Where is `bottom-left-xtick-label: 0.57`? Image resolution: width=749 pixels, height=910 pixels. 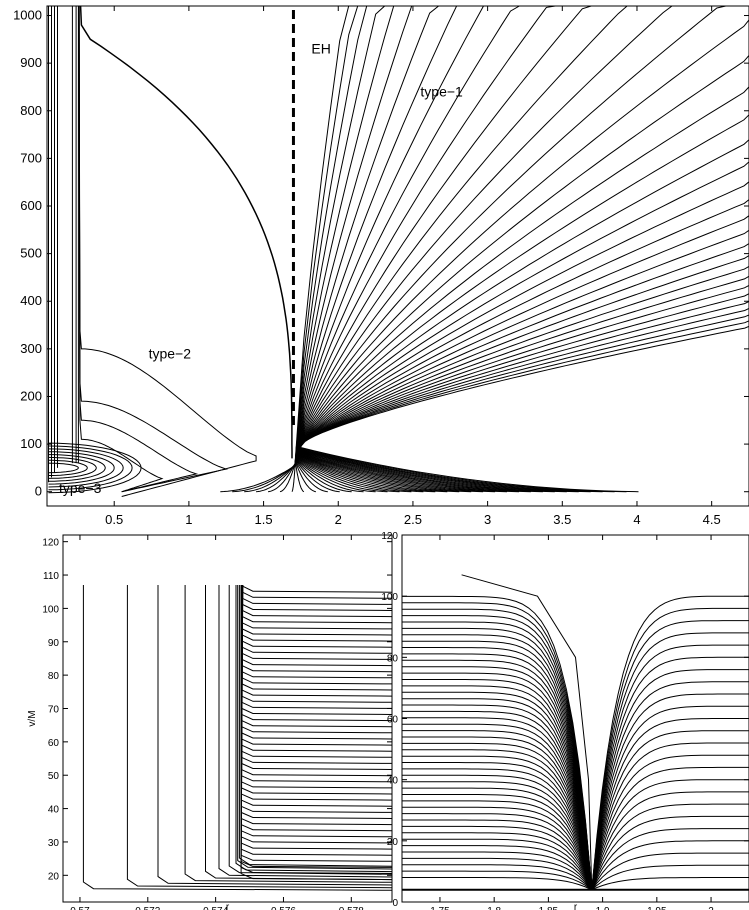
bottom-left-xtick-label: 0.57 is located at coordinates (80, 908).